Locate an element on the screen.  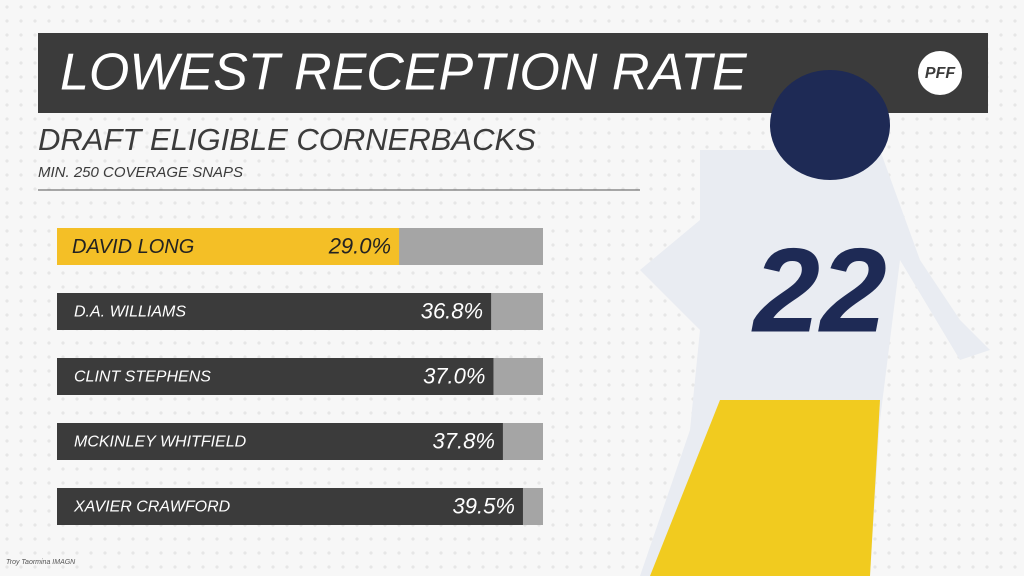
category-label: XAVIER CRAWFORD is located at coordinates (152, 507).